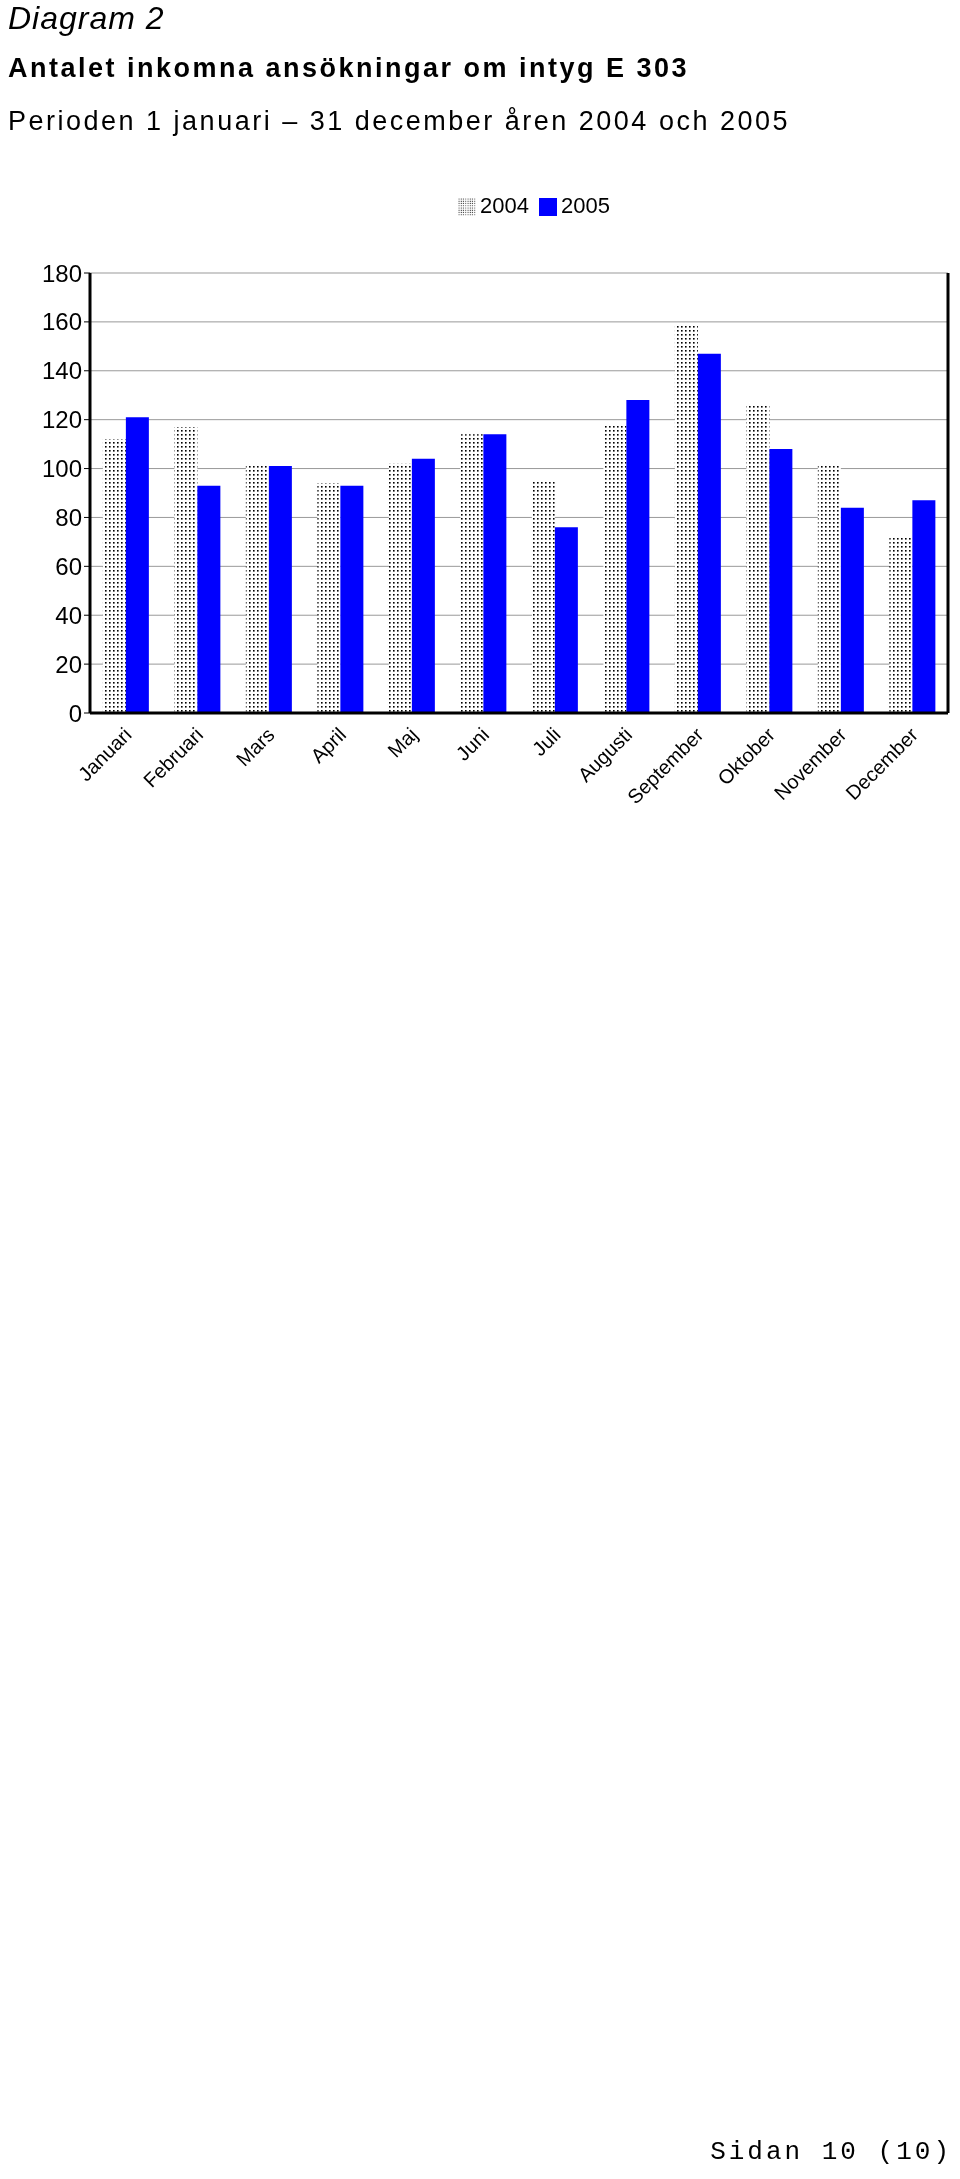  I want to click on y-tick-label: 60, so click(68, 566).